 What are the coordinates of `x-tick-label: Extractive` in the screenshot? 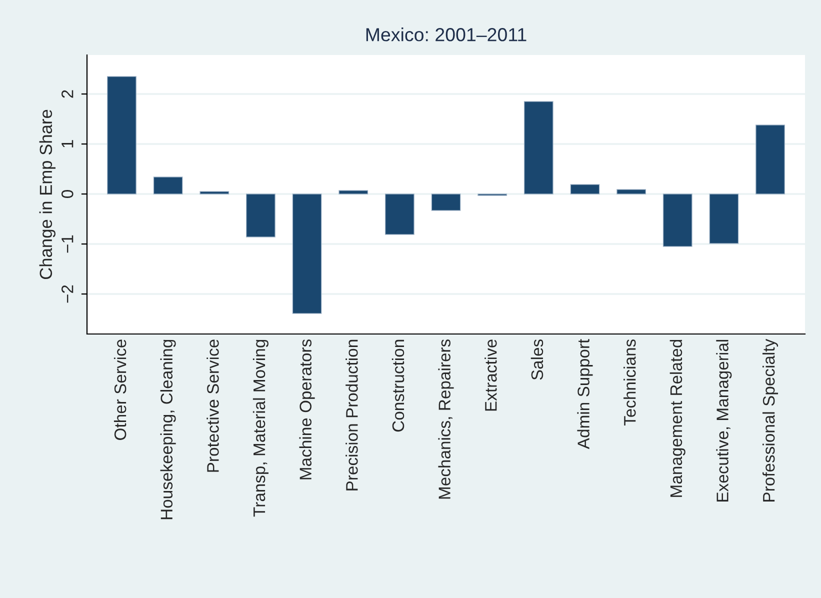 It's located at (490, 375).